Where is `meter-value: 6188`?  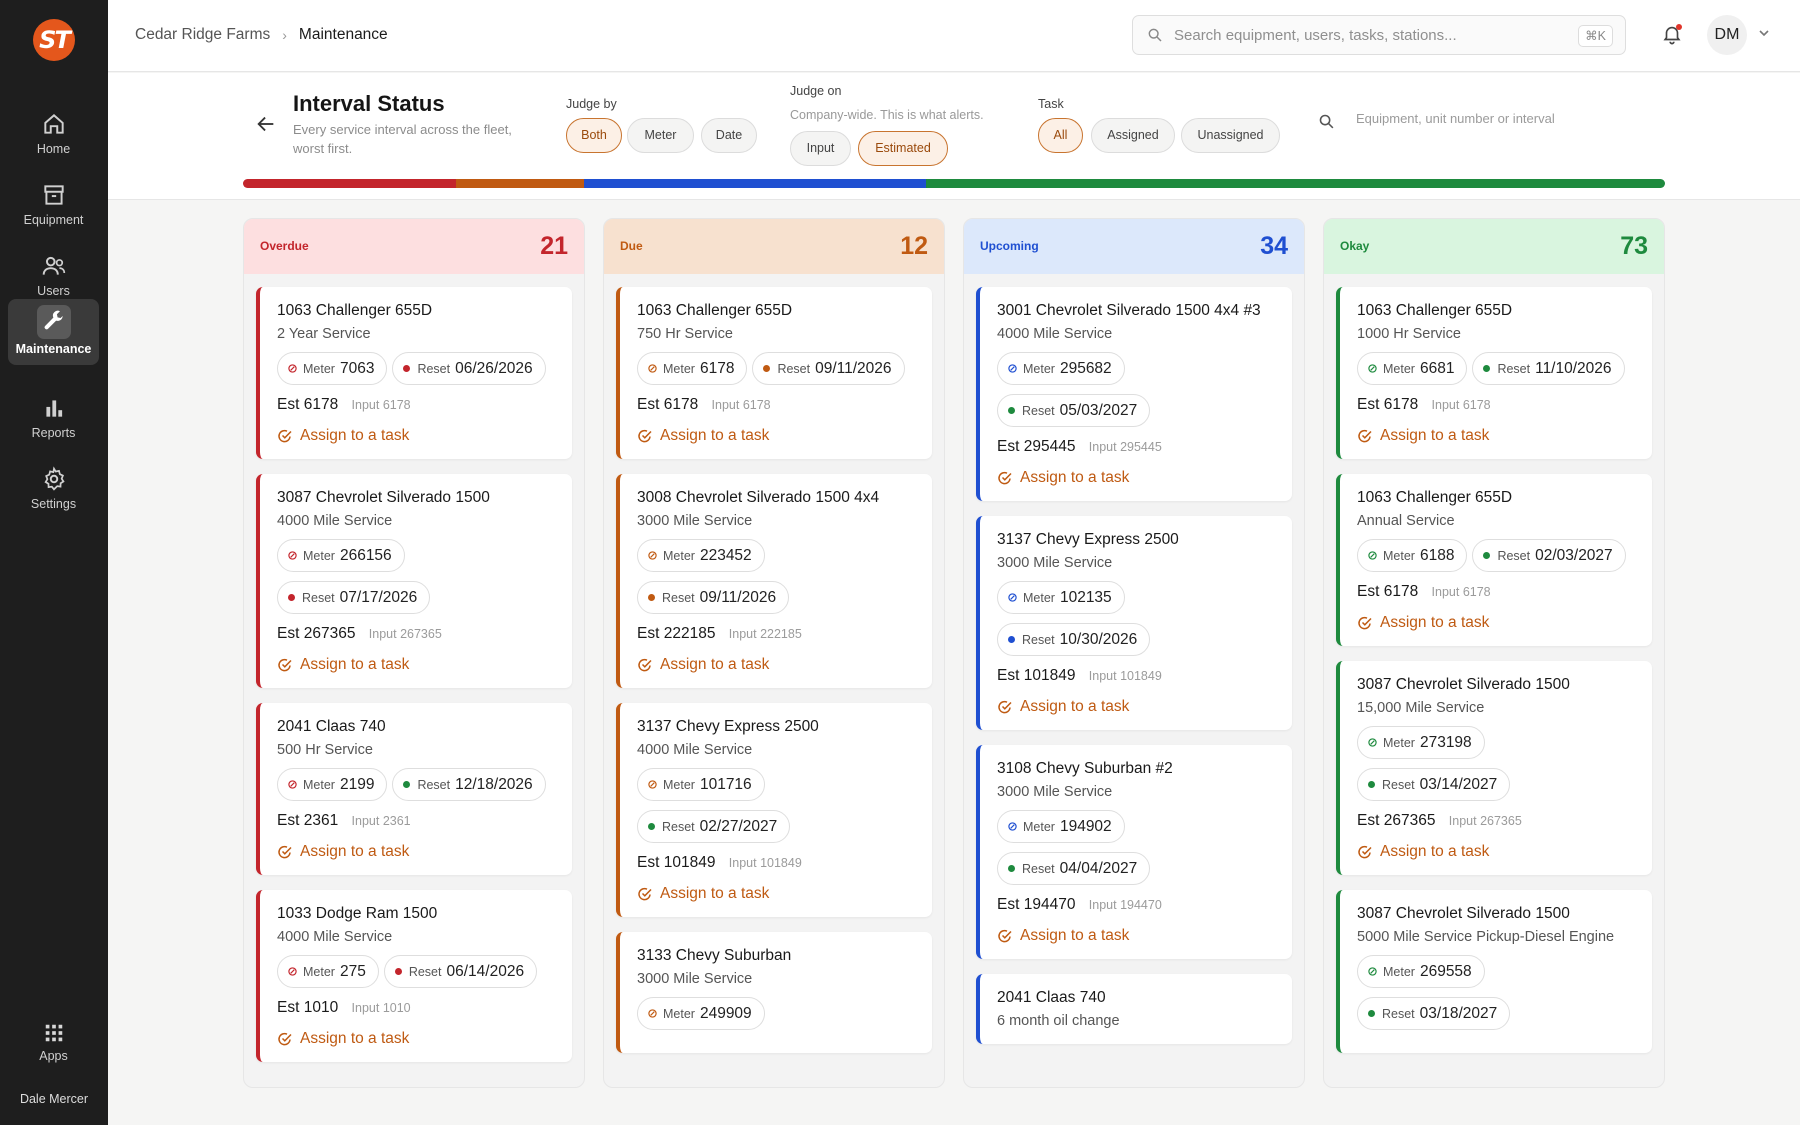 meter-value: 6188 is located at coordinates (1437, 555).